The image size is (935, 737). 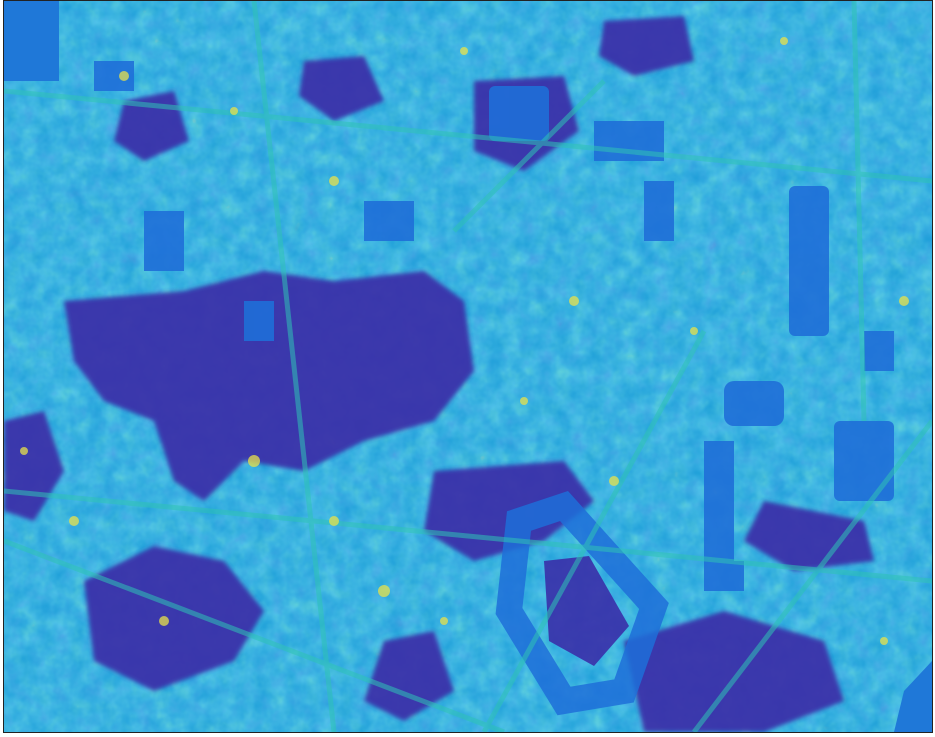 I want to click on corner-wedge, so click(x=913, y=696).